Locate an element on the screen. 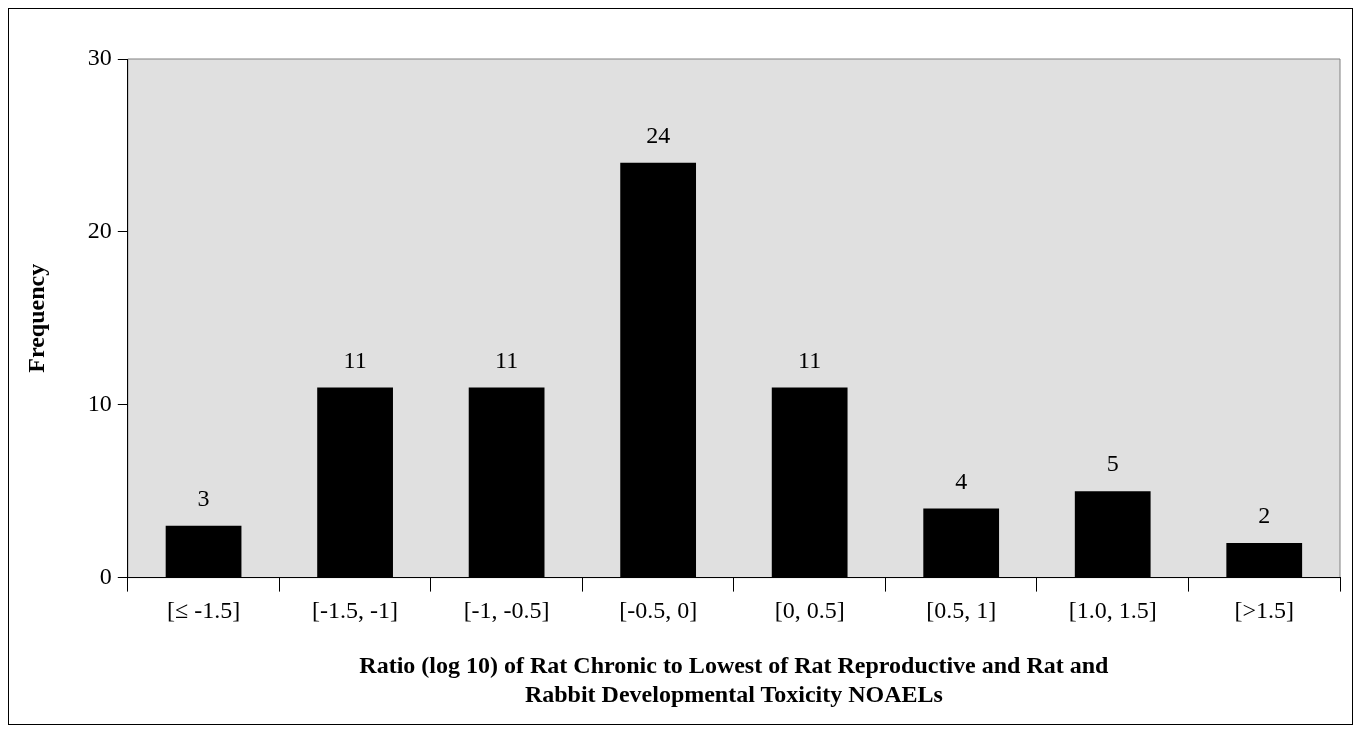 The width and height of the screenshot is (1361, 733). x-axis-title: Ratio (log 10) of Rat Chronic to Lowest of Rat Reproductive and Rat and Rabbit Developmental Toxicity NOAELs is located at coordinates (734, 679).